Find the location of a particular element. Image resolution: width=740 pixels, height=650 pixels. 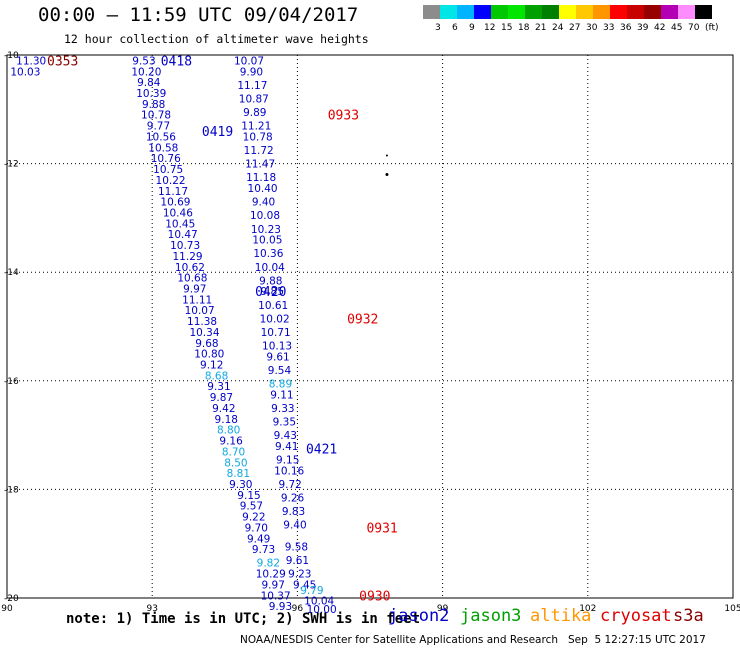

swh-value: 10.78 is located at coordinates (258, 137).